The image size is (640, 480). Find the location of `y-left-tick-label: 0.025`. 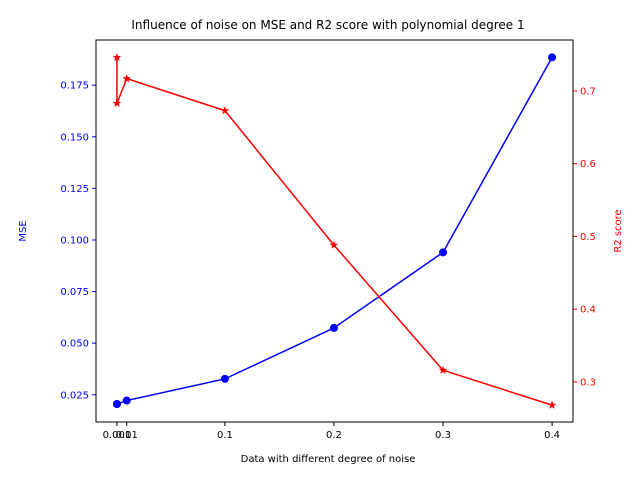

y-left-tick-label: 0.025 is located at coordinates (74, 395).